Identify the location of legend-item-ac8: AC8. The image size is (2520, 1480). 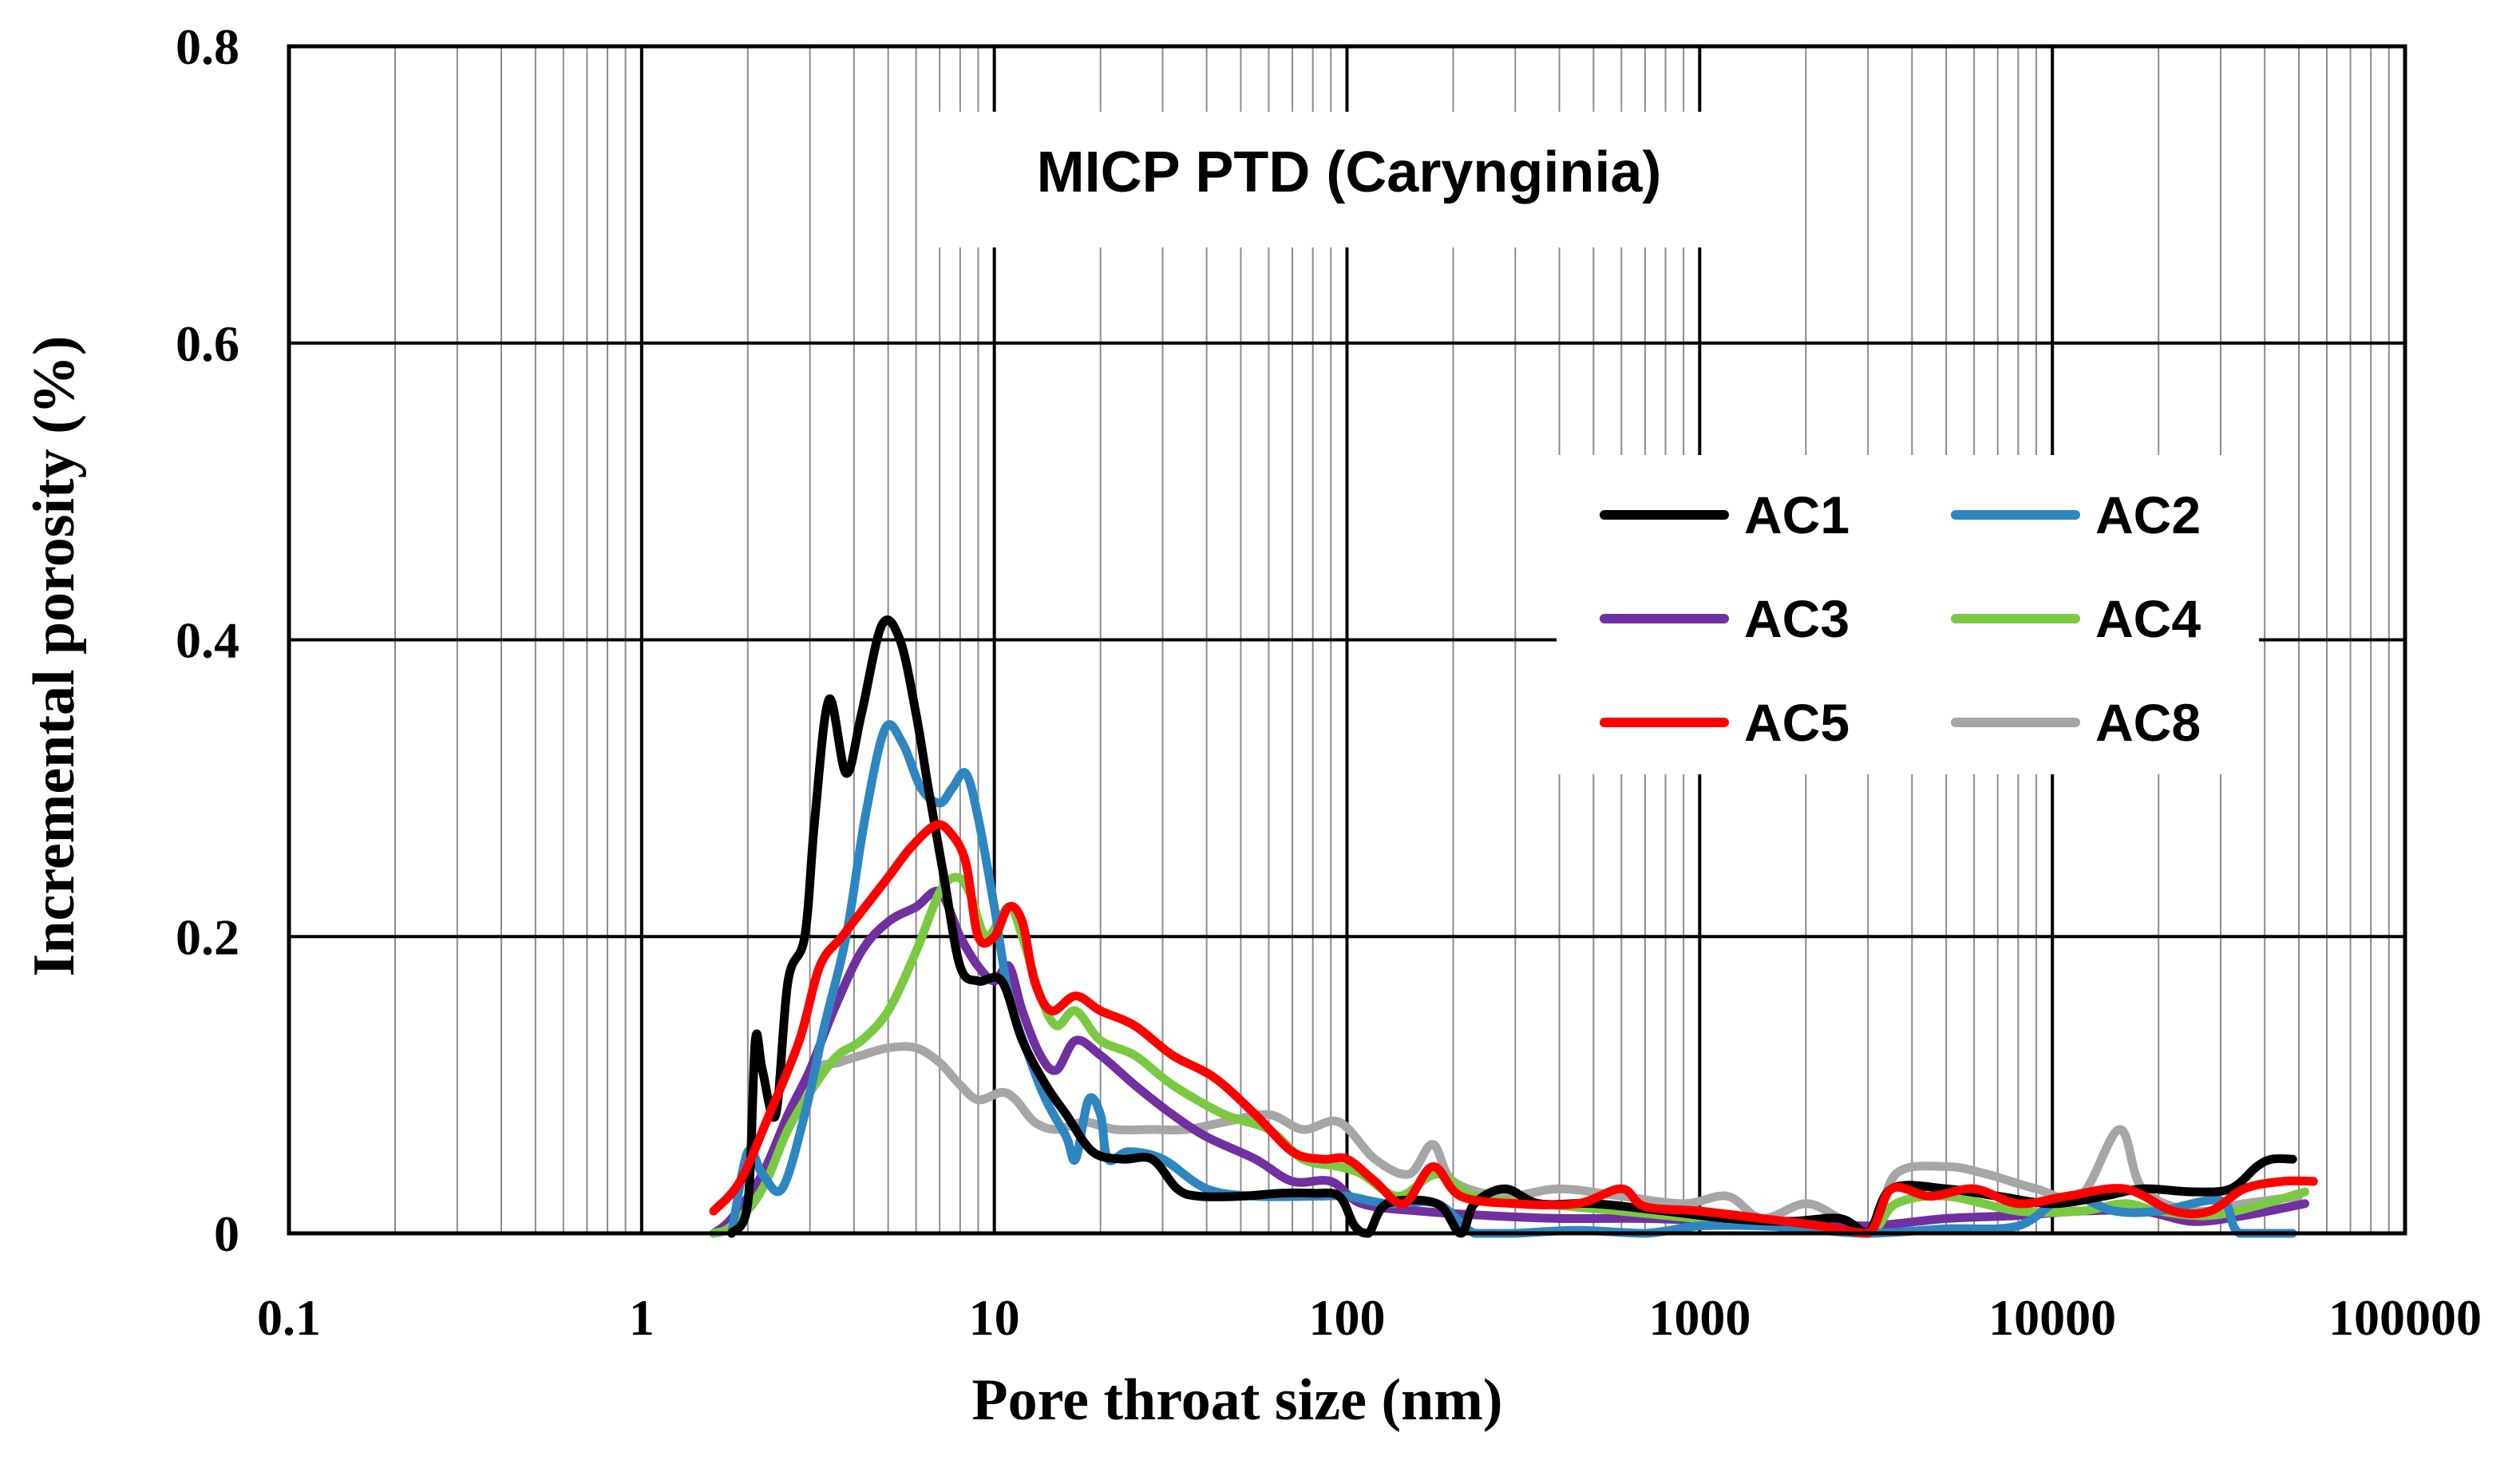
(2076, 722).